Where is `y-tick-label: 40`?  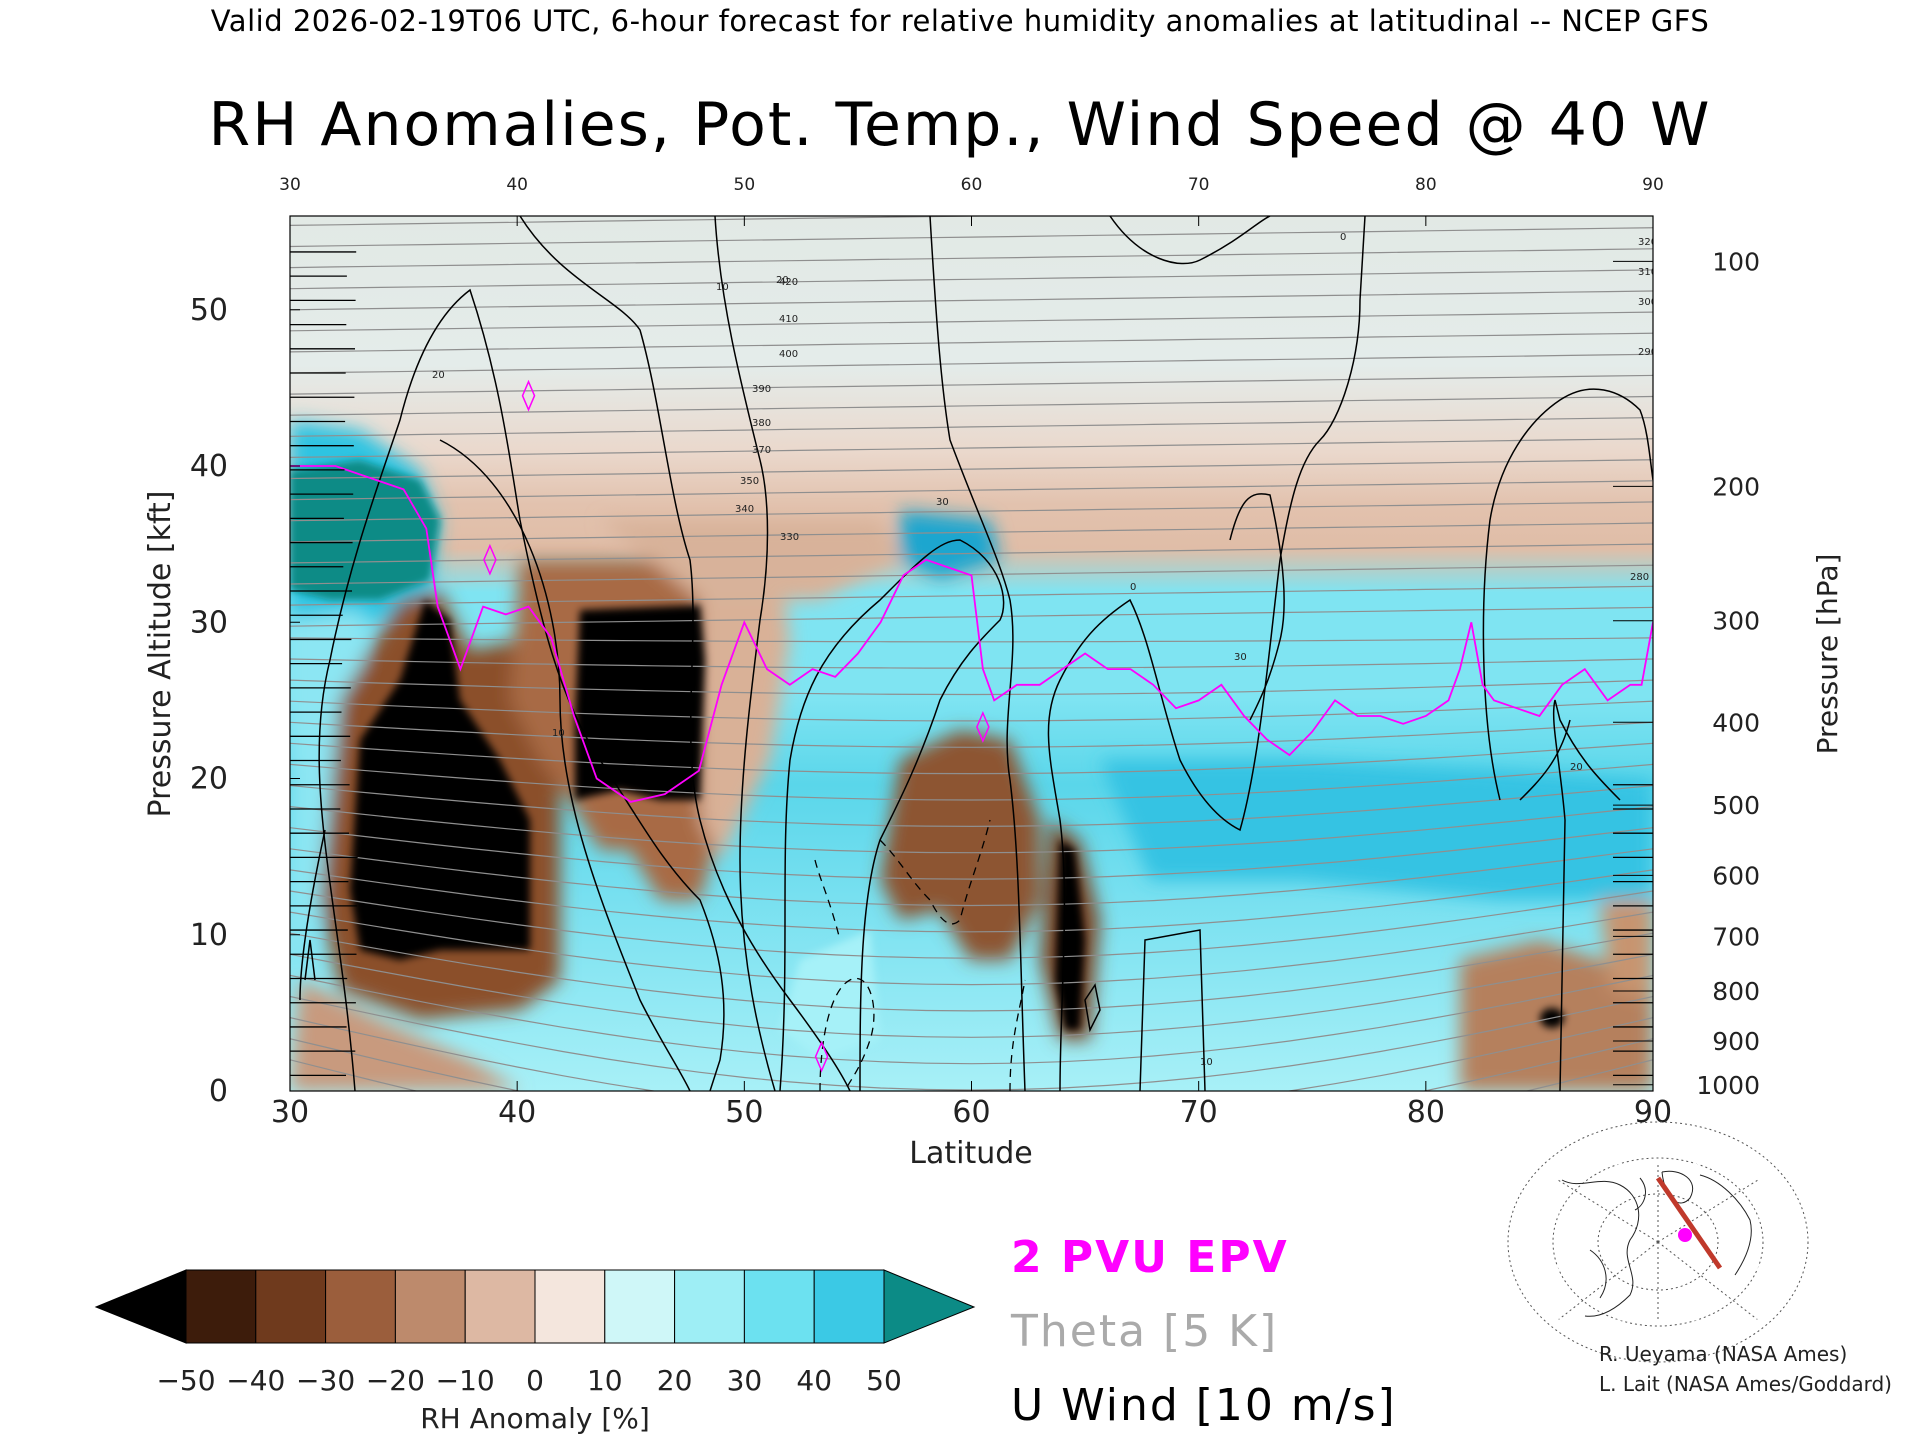 y-tick-label: 40 is located at coordinates (209, 466).